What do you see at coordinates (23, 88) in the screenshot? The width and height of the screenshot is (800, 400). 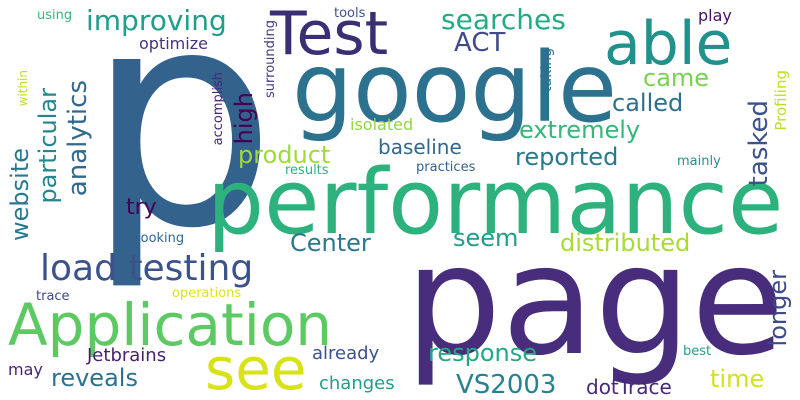 I see `word-within: within` at bounding box center [23, 88].